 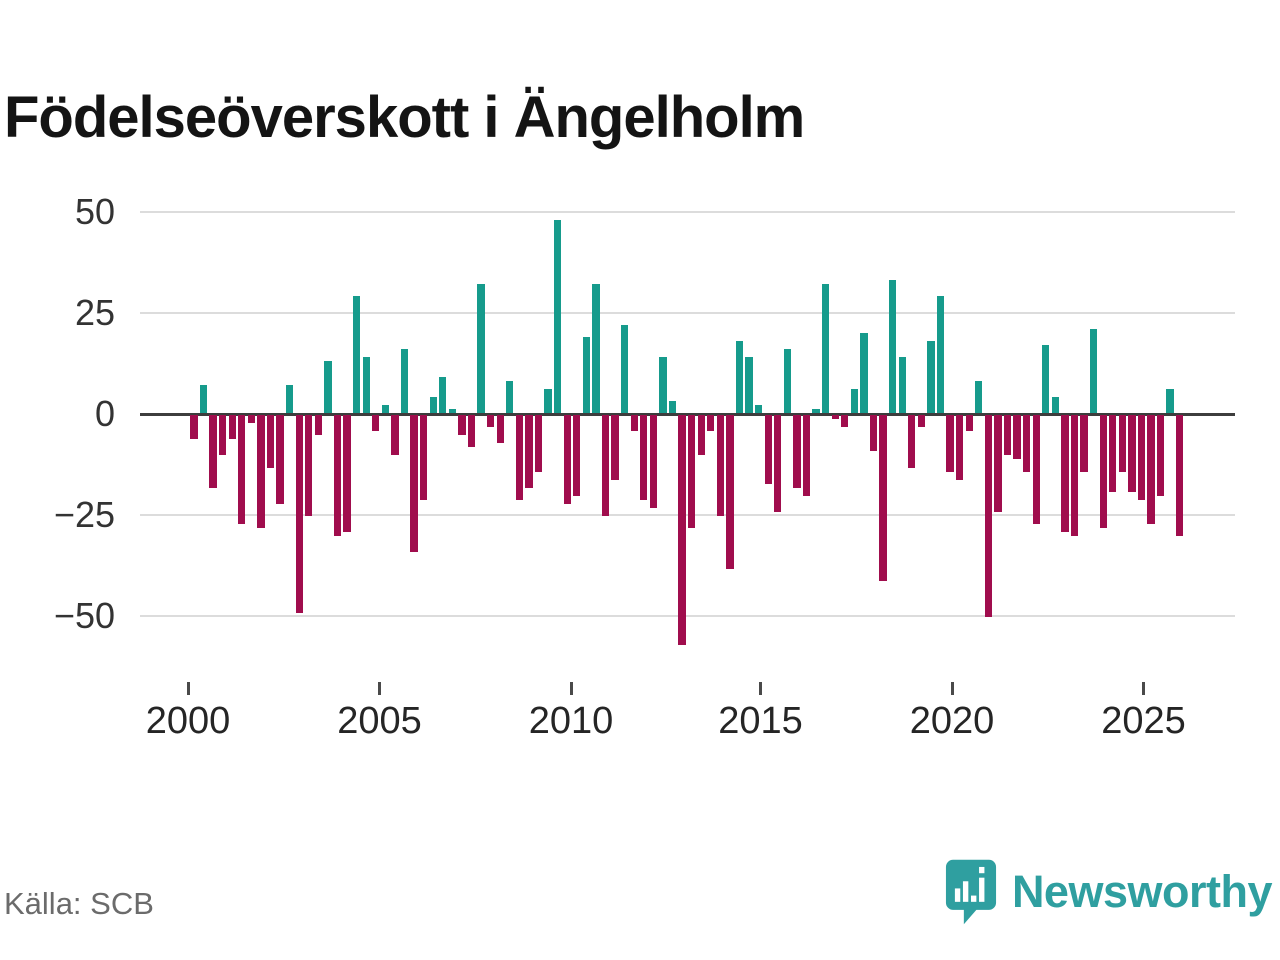 What do you see at coordinates (873, 433) in the screenshot?
I see `bar-2017Q4` at bounding box center [873, 433].